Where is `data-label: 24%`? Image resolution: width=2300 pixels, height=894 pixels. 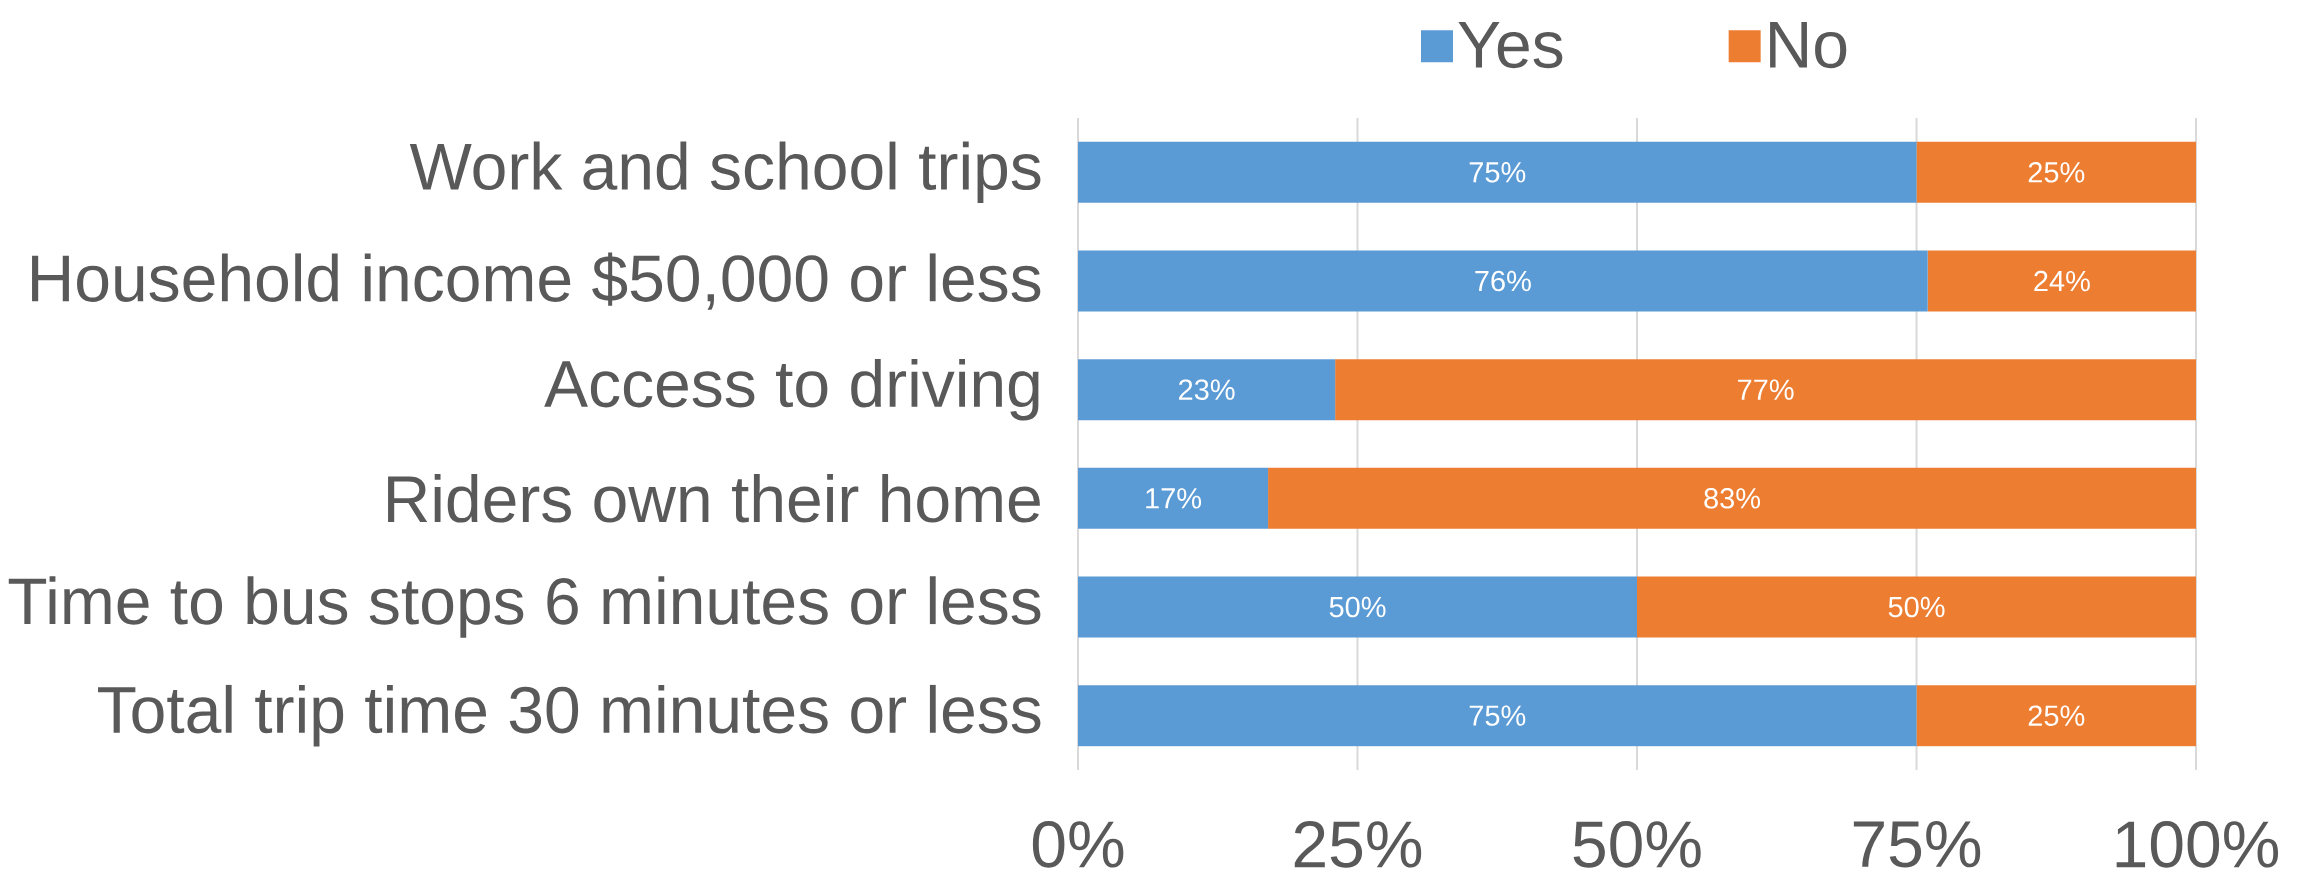 data-label: 24% is located at coordinates (2062, 281).